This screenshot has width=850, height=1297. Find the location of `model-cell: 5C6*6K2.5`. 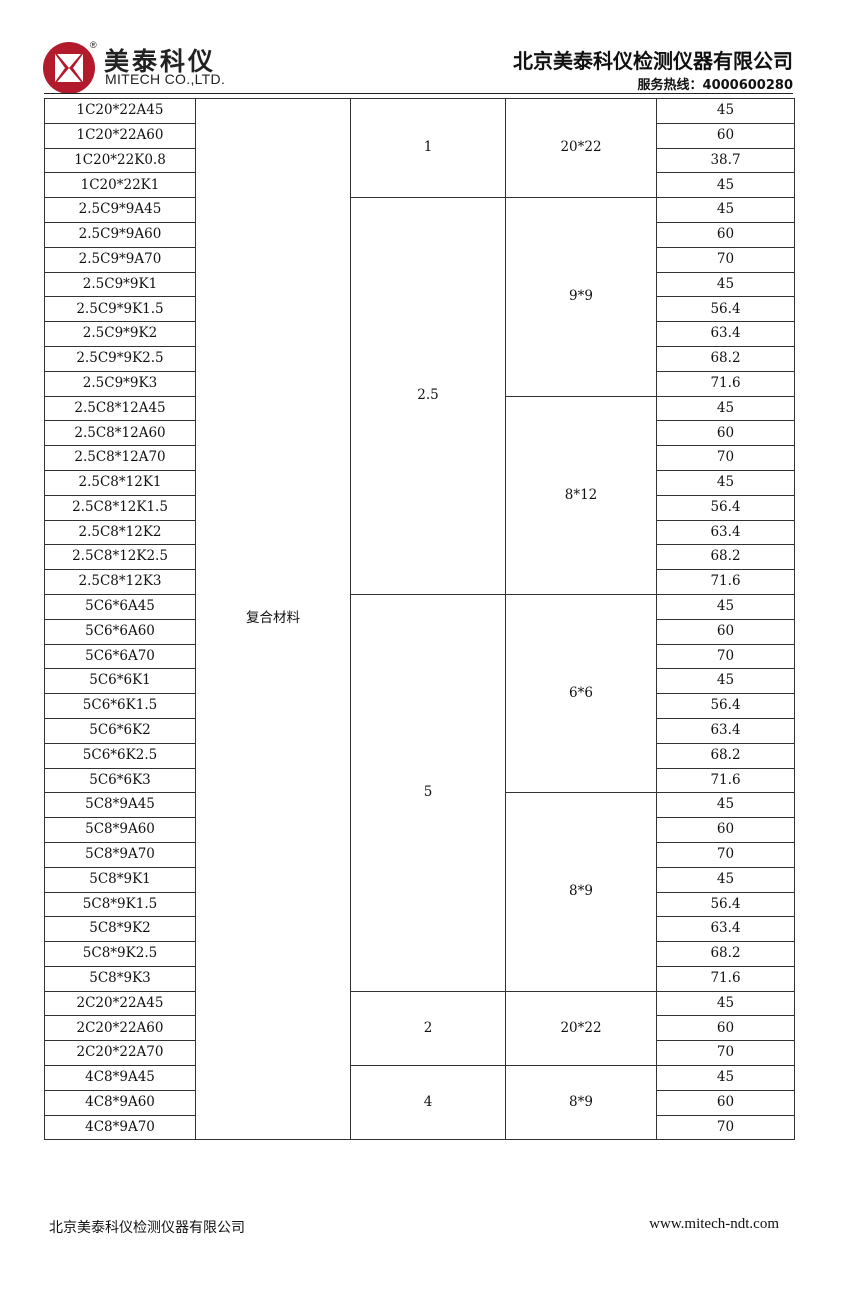

model-cell: 5C6*6K2.5 is located at coordinates (120, 755).